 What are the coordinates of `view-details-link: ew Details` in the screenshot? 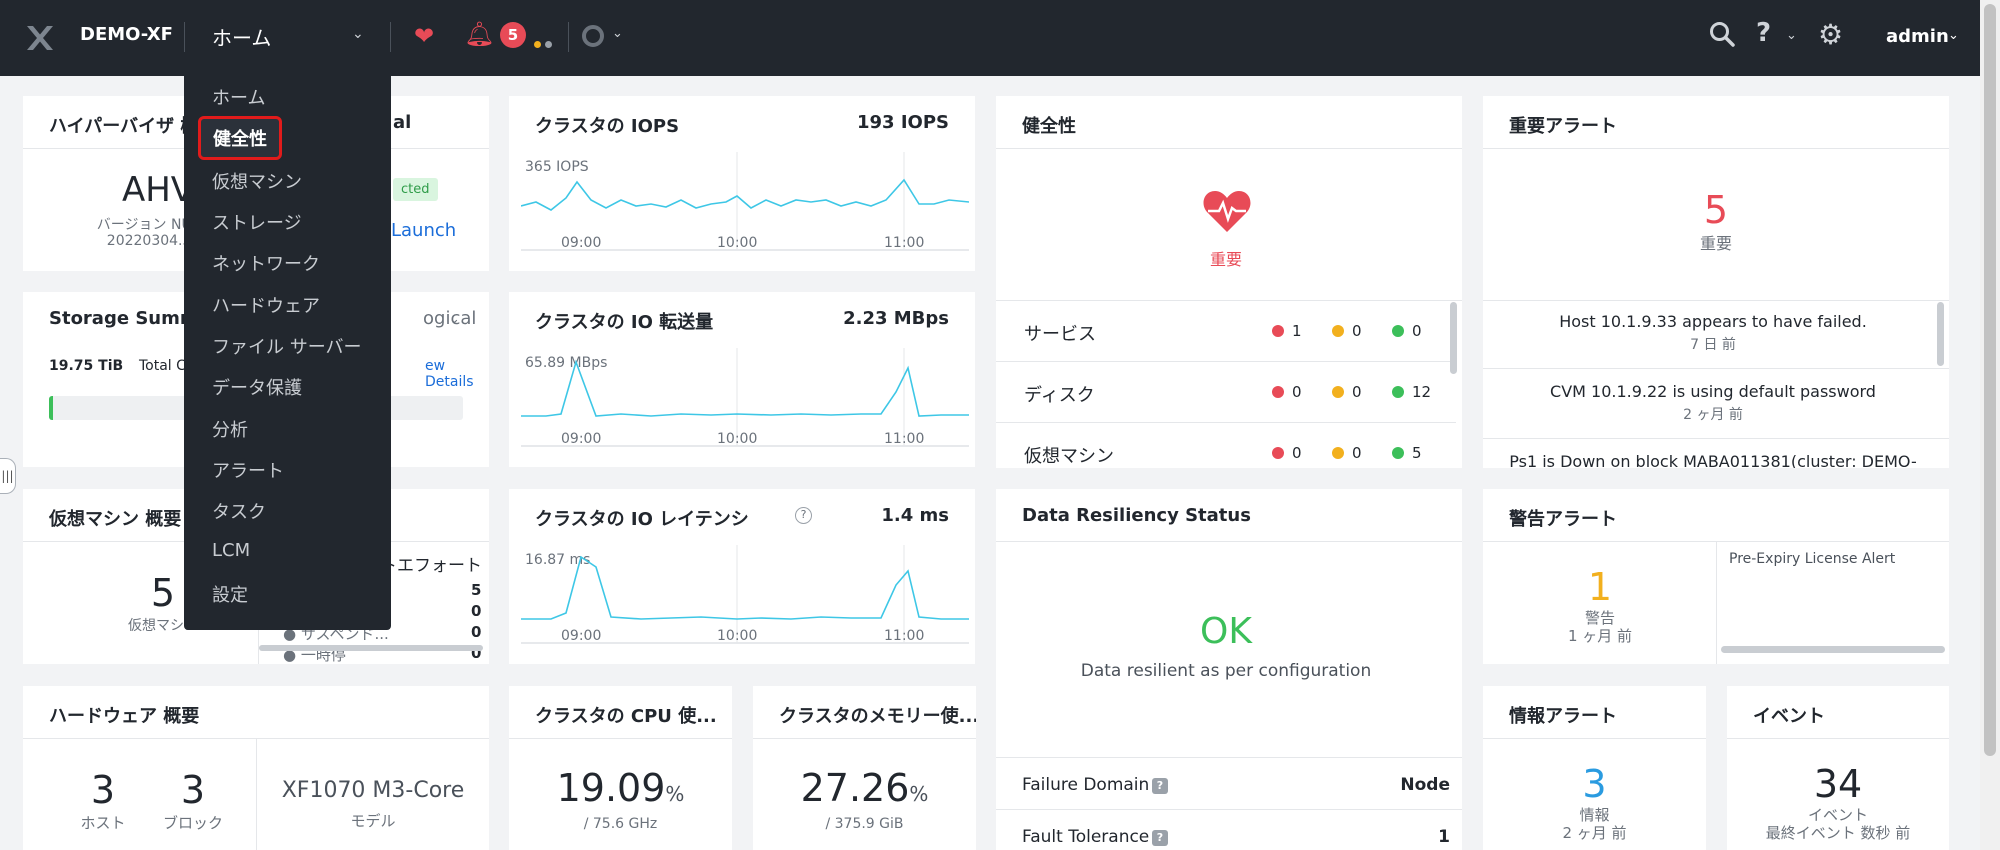 It's located at (449, 374).